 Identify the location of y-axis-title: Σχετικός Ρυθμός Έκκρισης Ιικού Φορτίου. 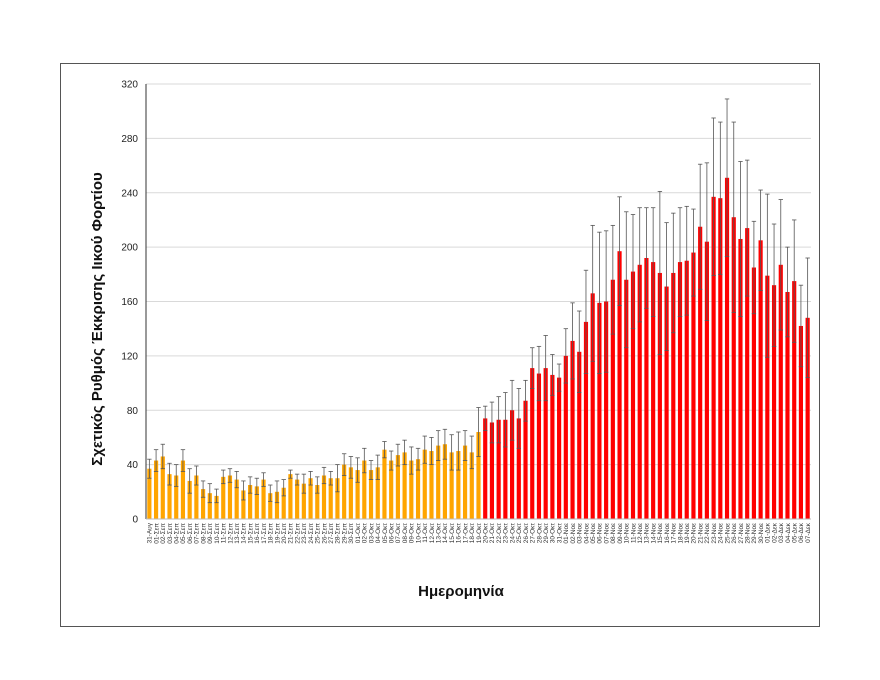
(97, 319).